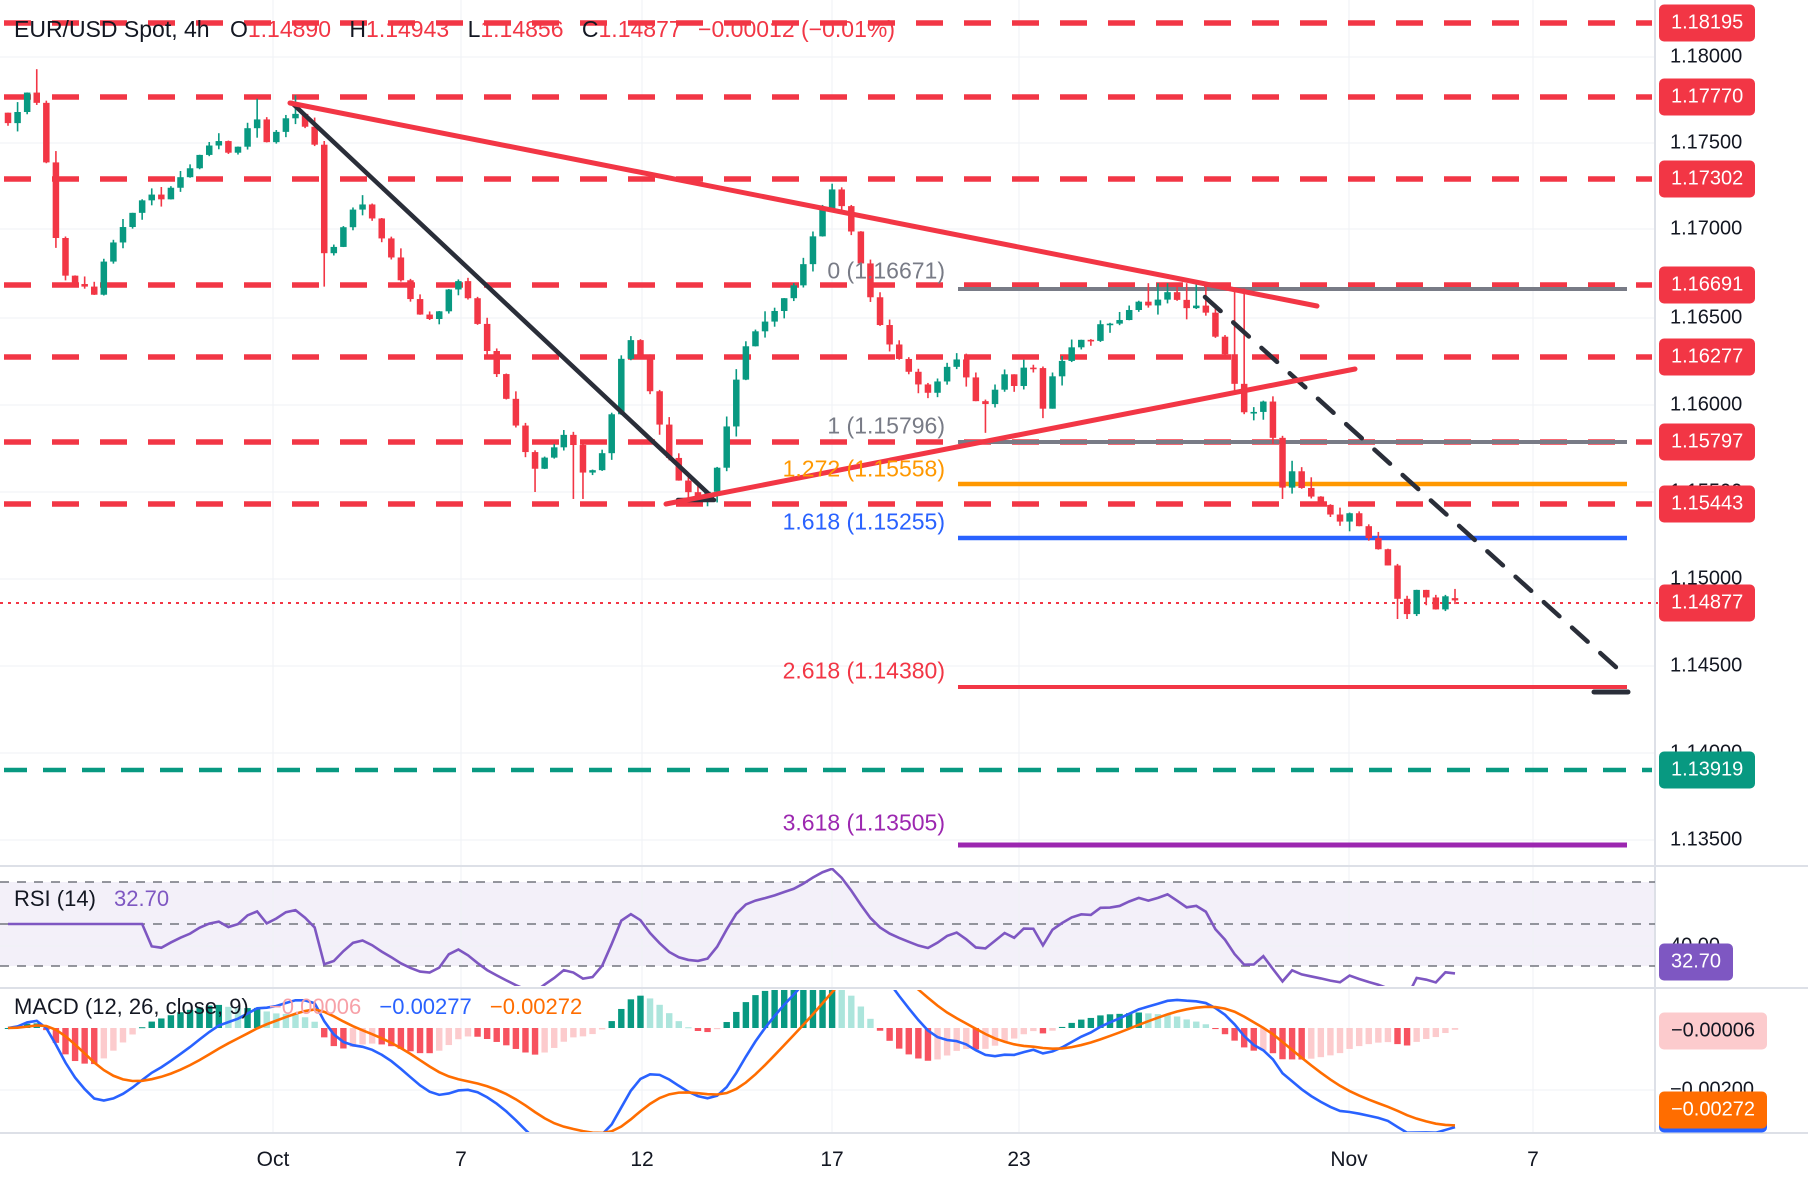  What do you see at coordinates (425, 1006) in the screenshot?
I see `macd-line-value: −0.00277` at bounding box center [425, 1006].